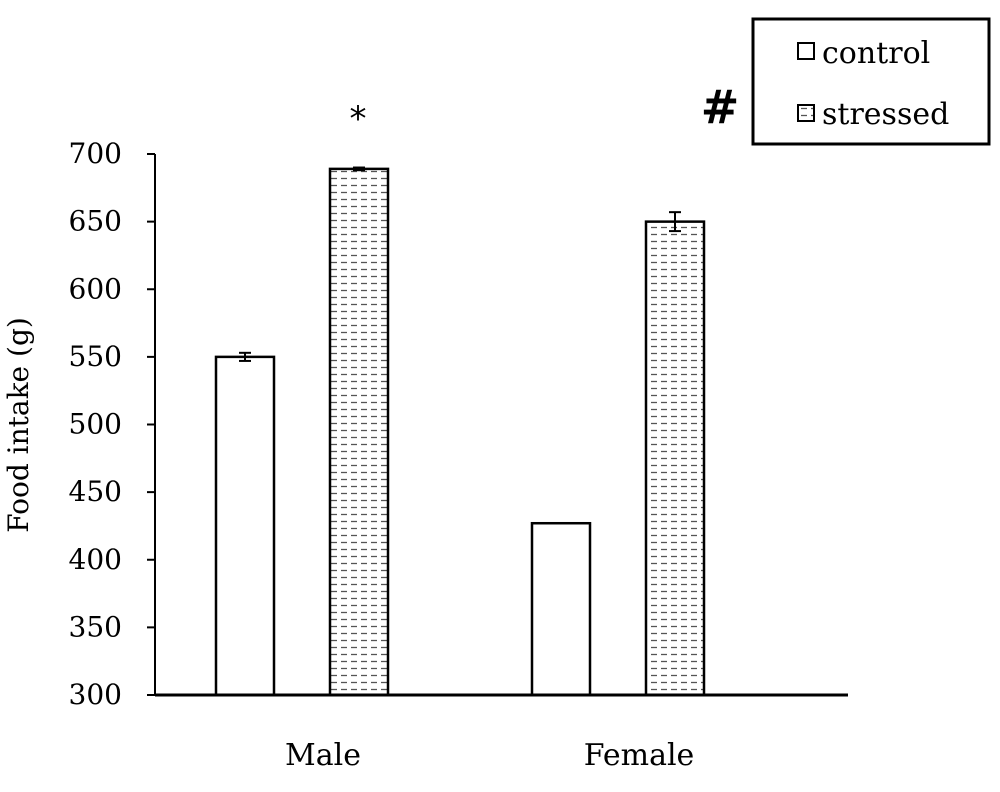 The image size is (1000, 792). What do you see at coordinates (876, 53) in the screenshot?
I see `legend-label-control: control` at bounding box center [876, 53].